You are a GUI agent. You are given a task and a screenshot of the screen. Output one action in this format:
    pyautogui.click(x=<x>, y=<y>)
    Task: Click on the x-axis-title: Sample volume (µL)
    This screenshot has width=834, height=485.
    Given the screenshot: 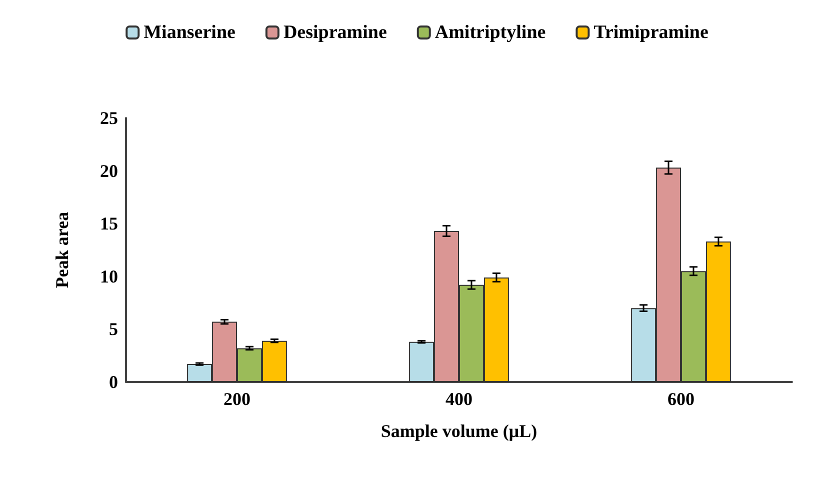 What is the action you would take?
    pyautogui.click(x=459, y=431)
    